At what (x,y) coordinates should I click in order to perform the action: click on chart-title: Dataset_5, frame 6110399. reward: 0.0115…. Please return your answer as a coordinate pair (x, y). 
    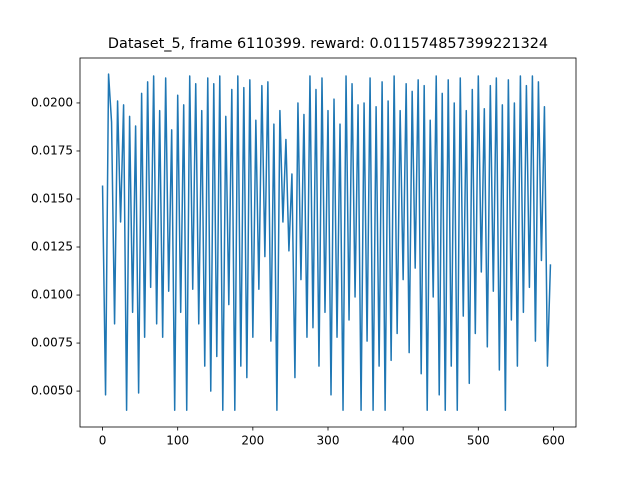
    Looking at the image, I should click on (328, 44).